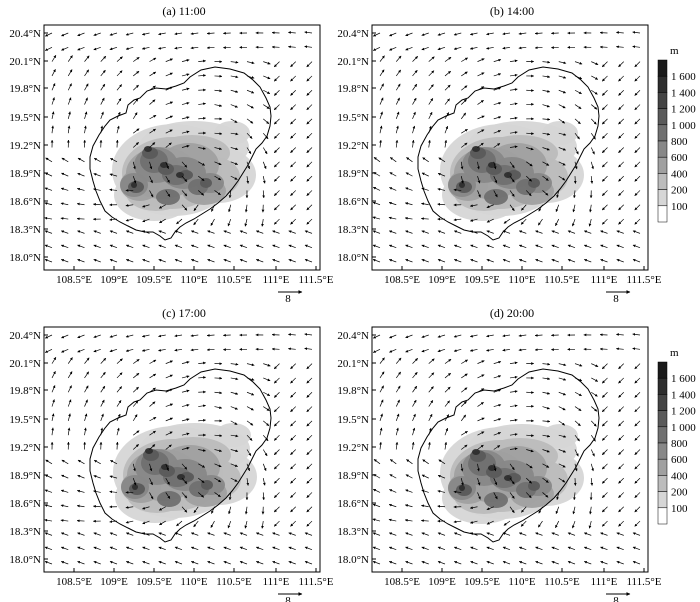  Describe the element at coordinates (676, 436) in the screenshot. I see `colorbar-bottom: m 1 600 1 400 1 200 1 000 800 600 400 200 100` at that location.